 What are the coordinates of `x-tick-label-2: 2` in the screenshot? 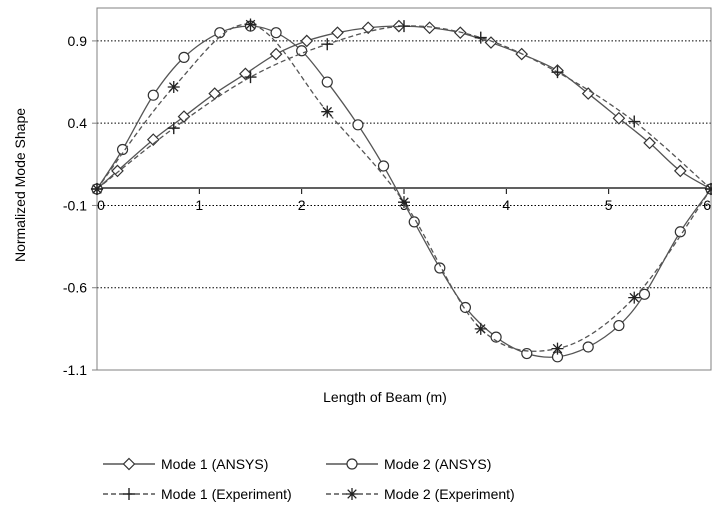 It's located at (302, 205).